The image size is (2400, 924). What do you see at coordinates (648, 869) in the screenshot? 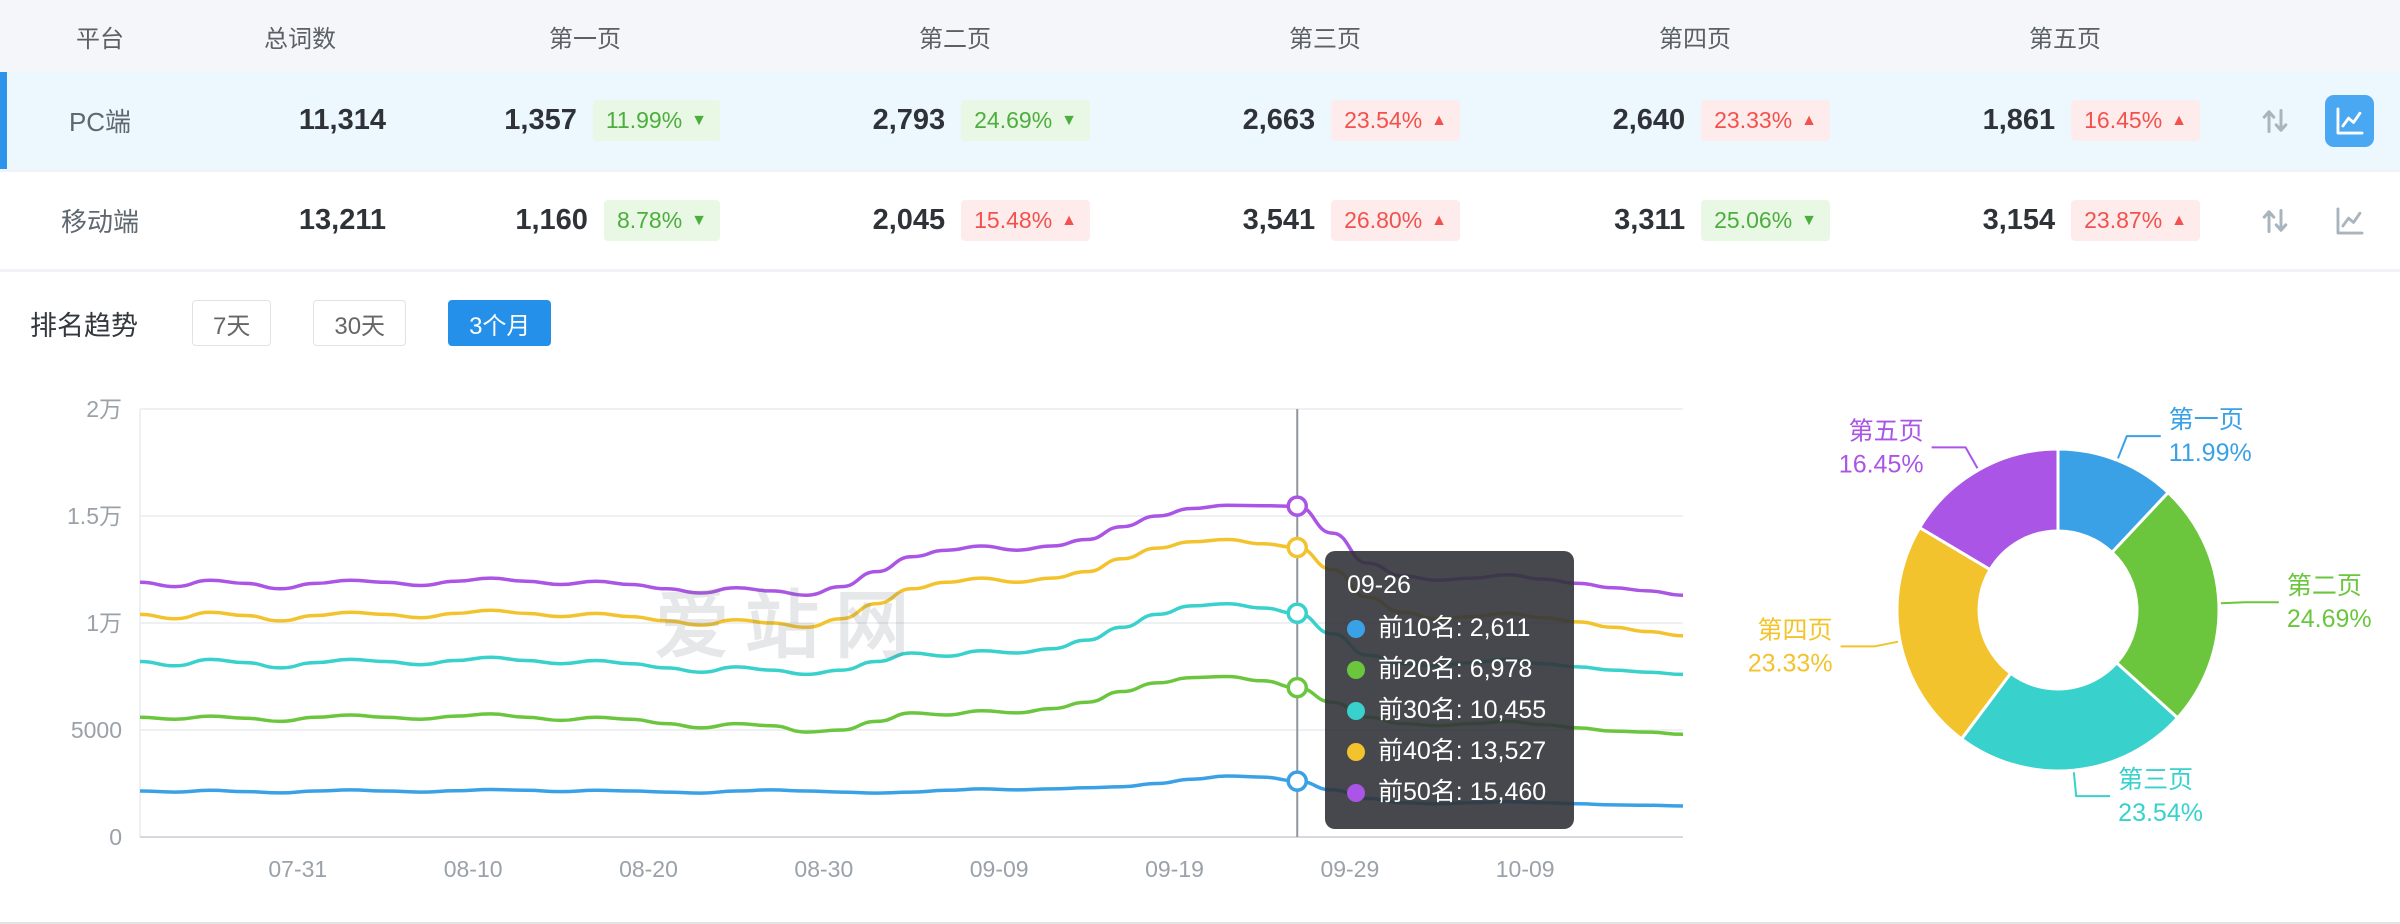
I see `x-axis-label: 08-20` at bounding box center [648, 869].